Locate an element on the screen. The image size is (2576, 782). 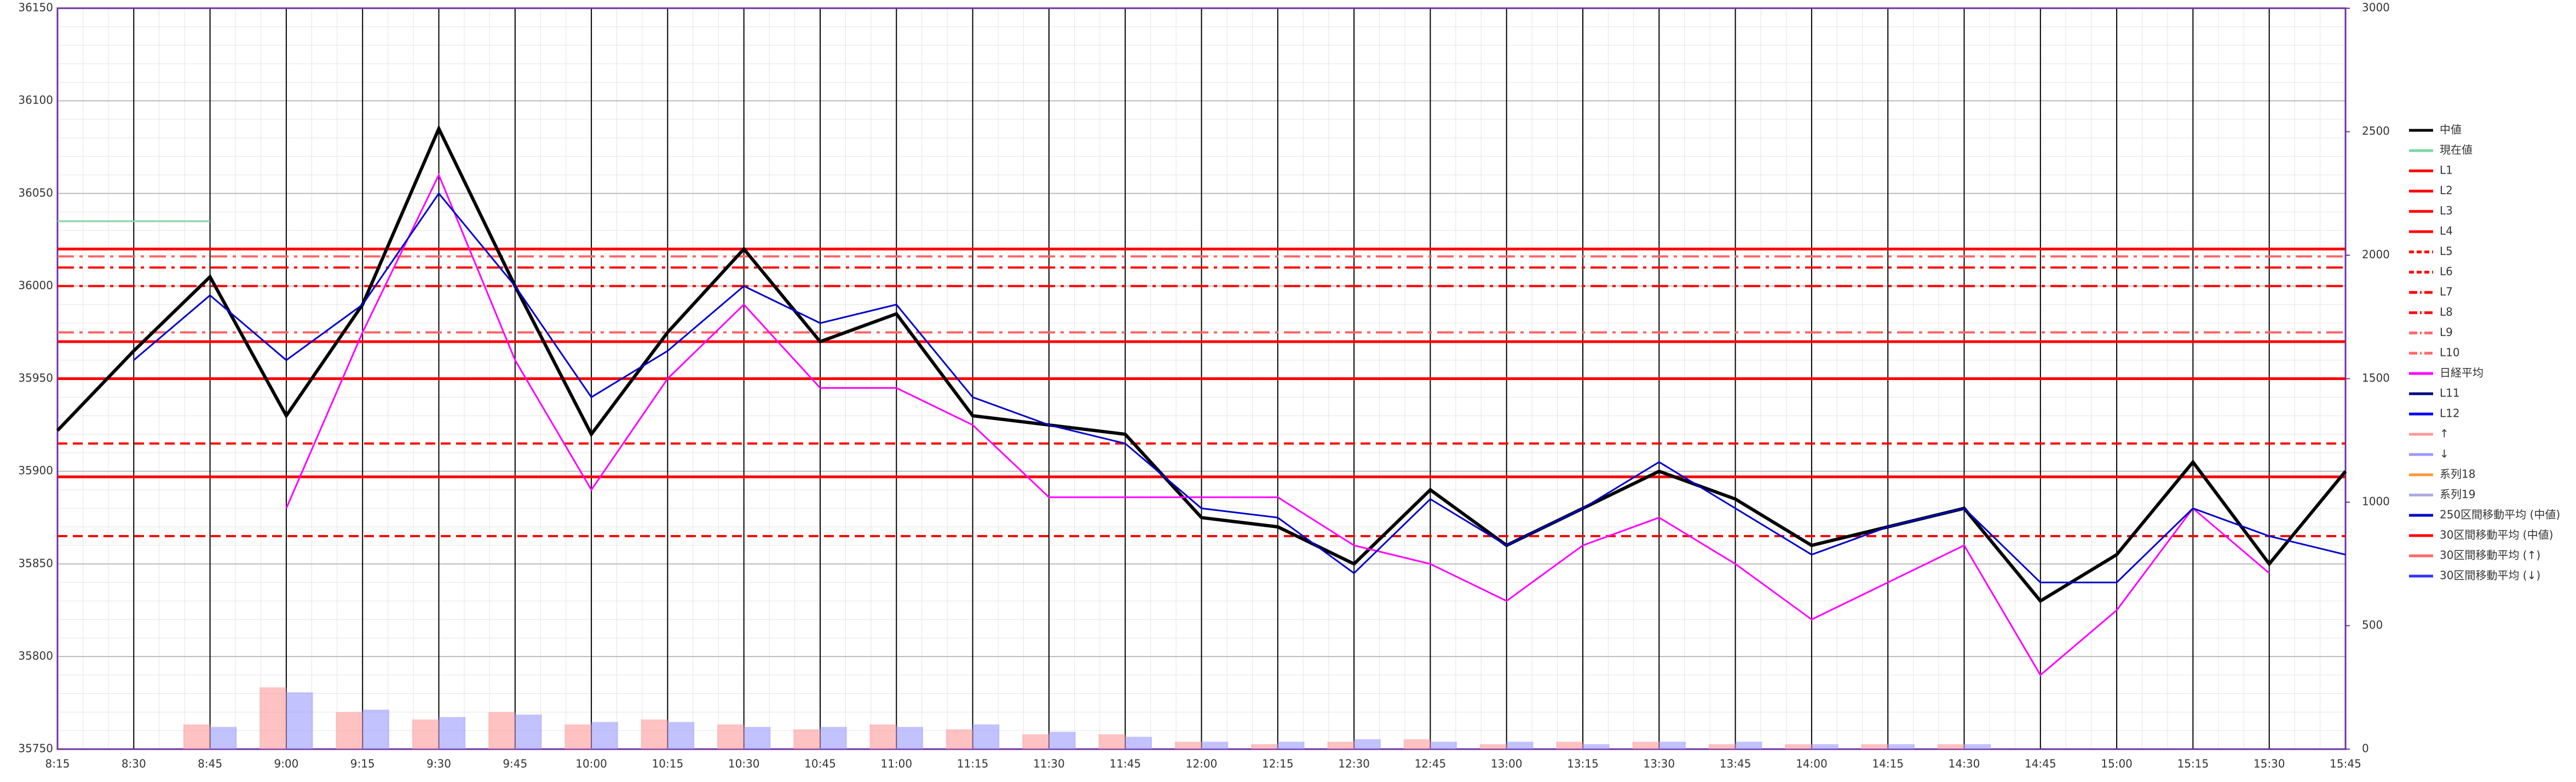
y2-tick-label: 2500 is located at coordinates (2376, 130).